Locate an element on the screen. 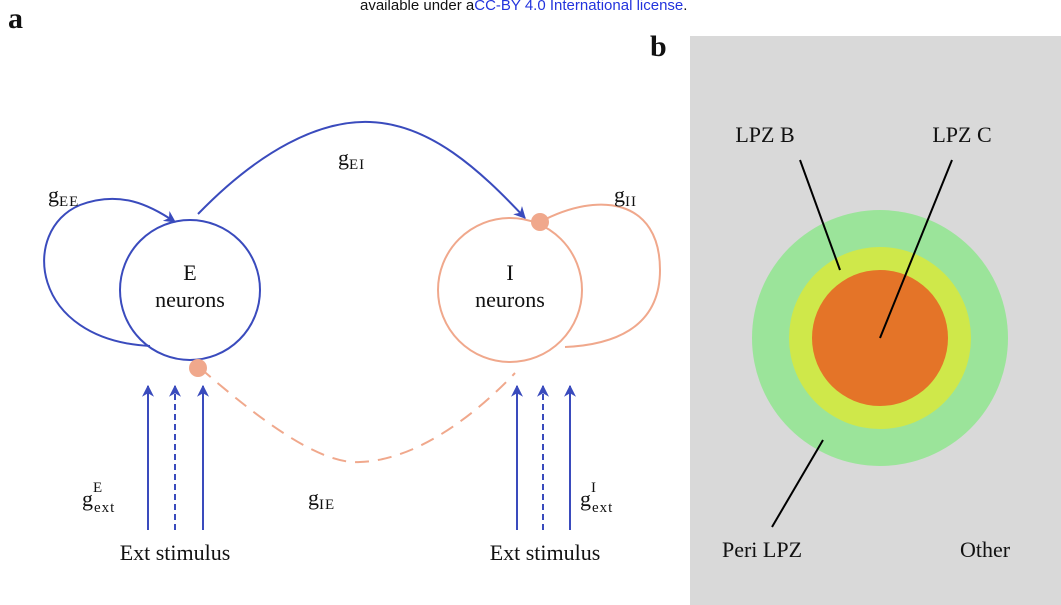 This screenshot has width=1061, height=605. superscript: I is located at coordinates (594, 488).